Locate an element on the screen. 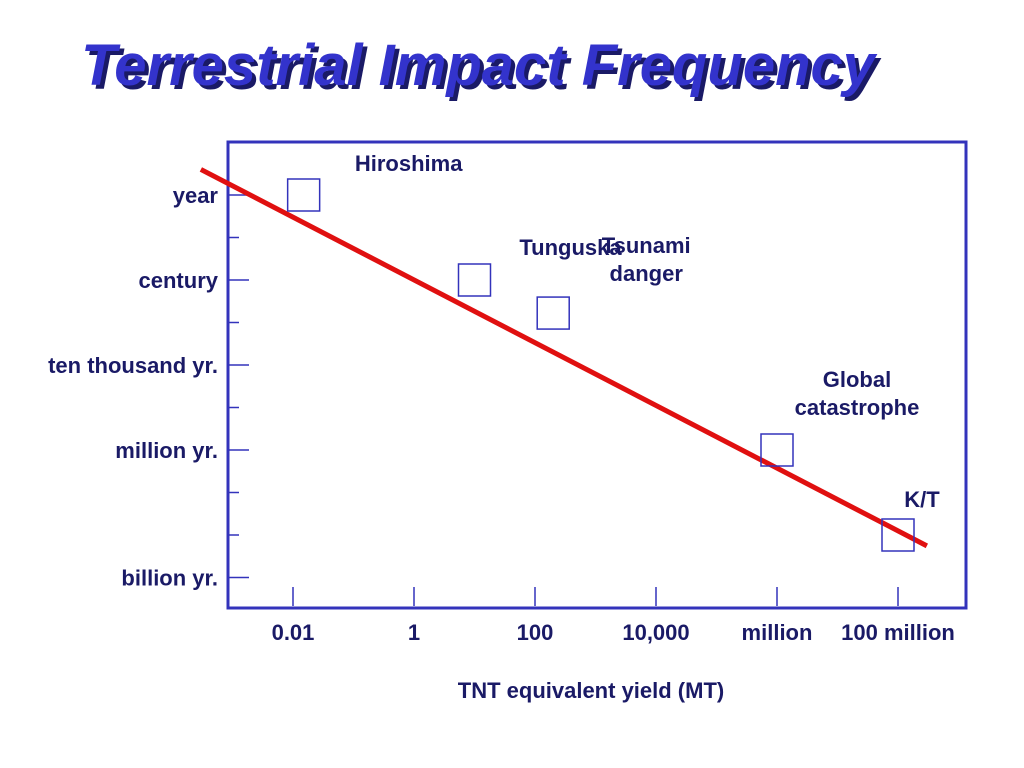  x-tick-label: 100 is located at coordinates (535, 632).